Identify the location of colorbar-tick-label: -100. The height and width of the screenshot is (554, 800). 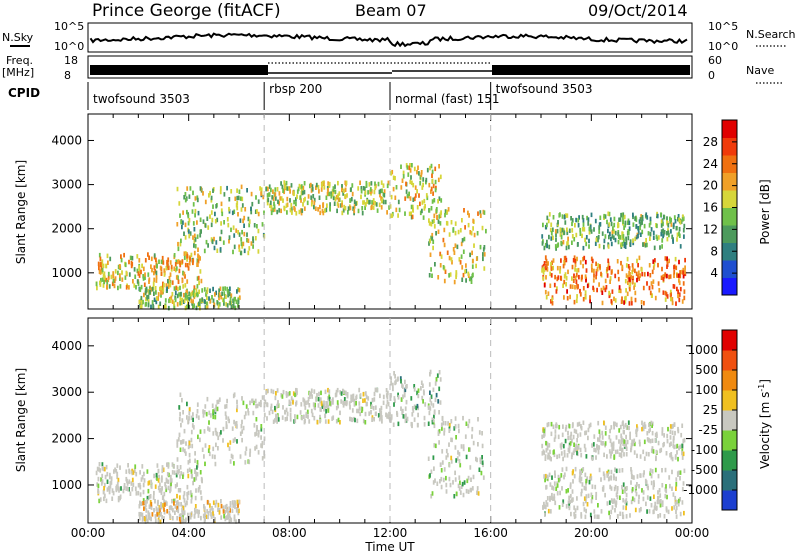
(704, 450).